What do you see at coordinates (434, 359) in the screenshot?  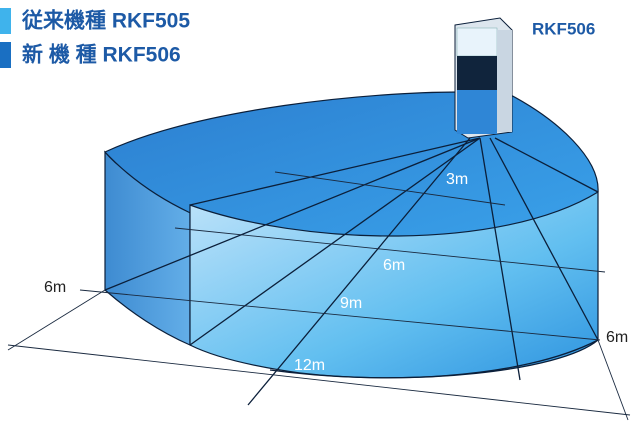 I see `arc` at bounding box center [434, 359].